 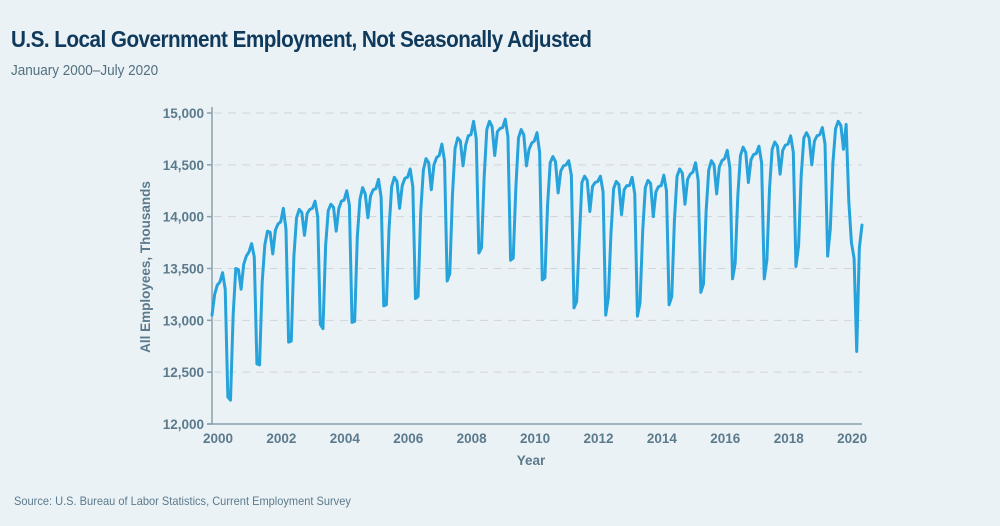 I want to click on x-tick-label: 2000, so click(x=218, y=438).